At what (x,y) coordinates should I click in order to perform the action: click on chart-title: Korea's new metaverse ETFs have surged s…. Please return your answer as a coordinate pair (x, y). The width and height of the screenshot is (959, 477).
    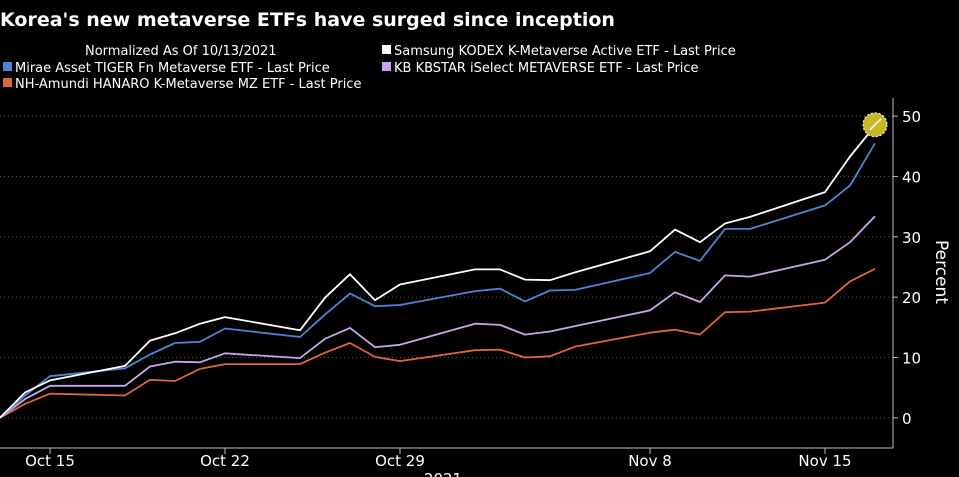
    Looking at the image, I should click on (307, 20).